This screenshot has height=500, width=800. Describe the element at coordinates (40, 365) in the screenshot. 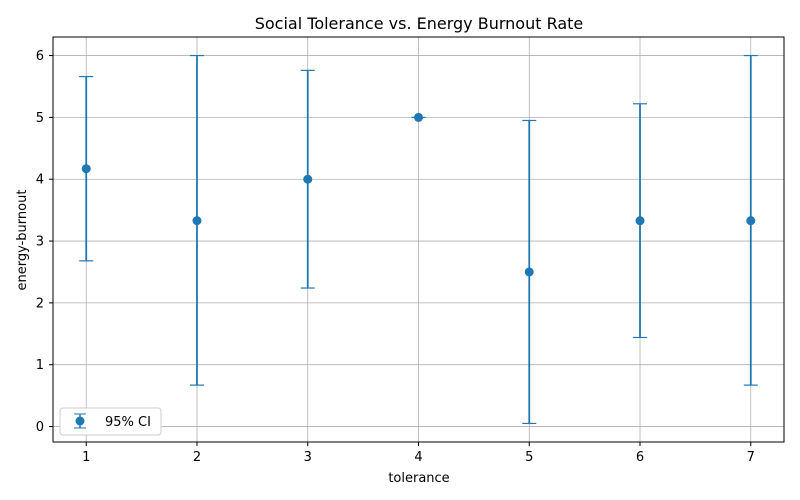

I see `y-tick-label: 1` at that location.